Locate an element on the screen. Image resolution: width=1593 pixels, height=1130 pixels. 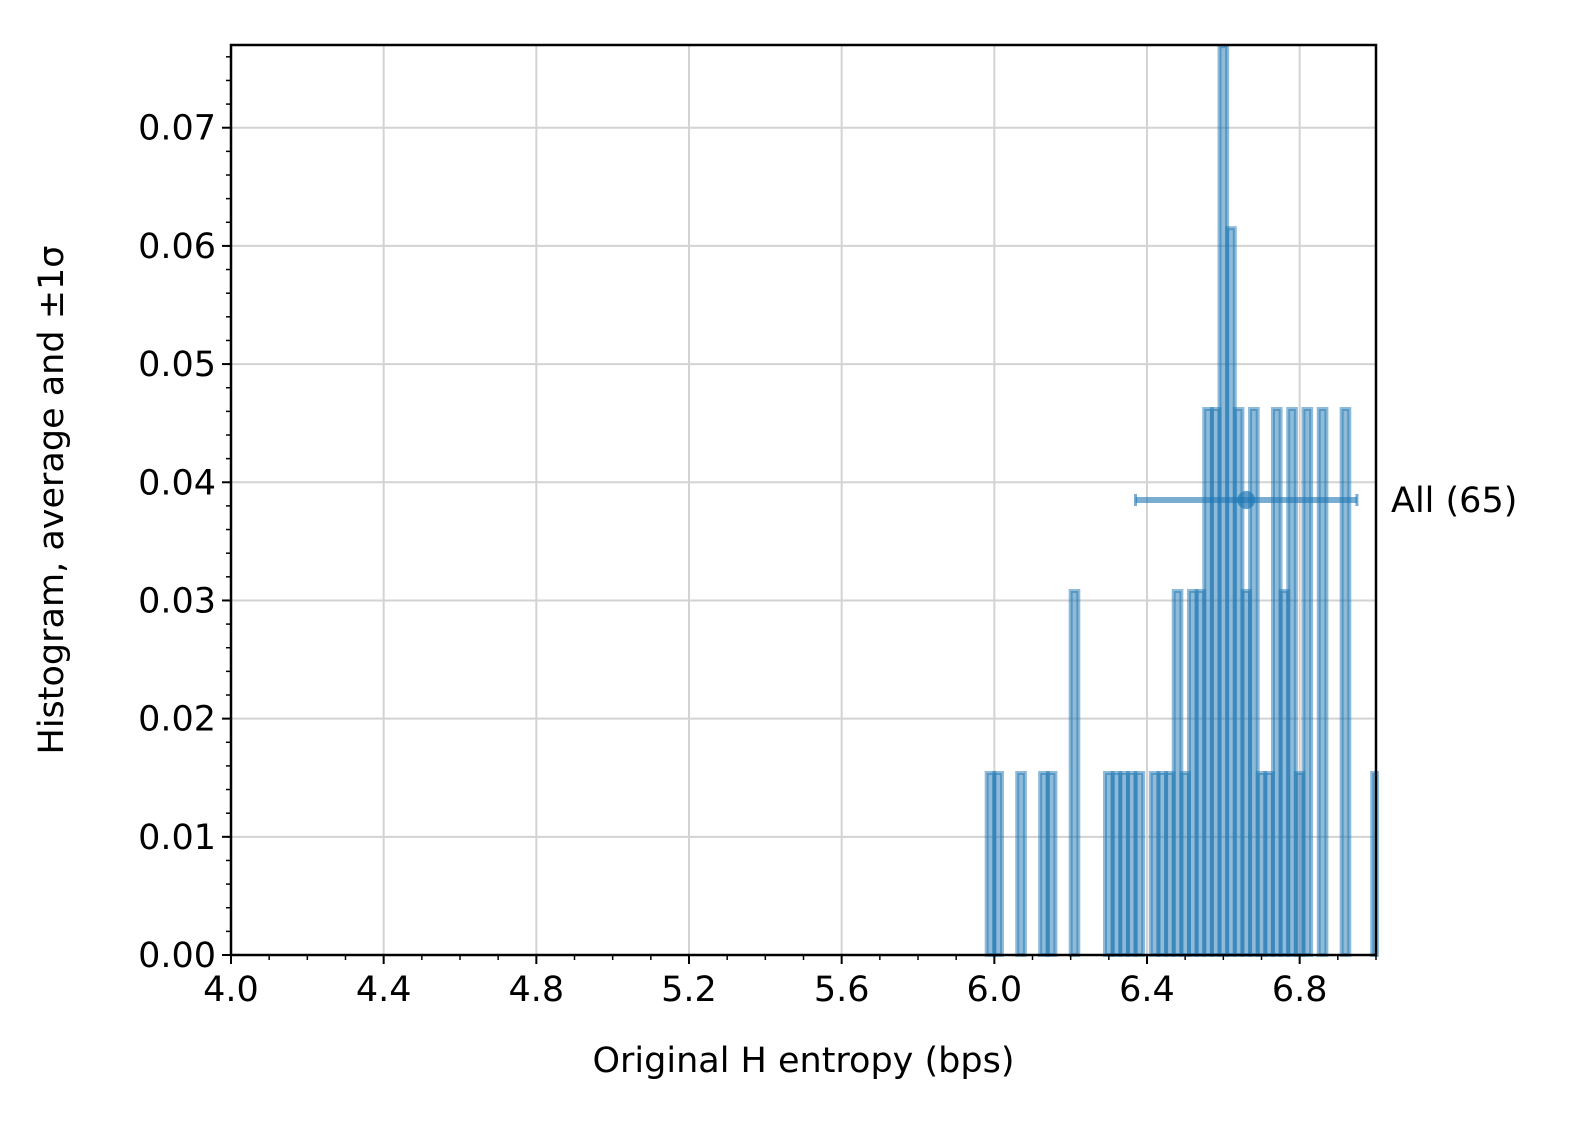
x-tick-label: 6.0 is located at coordinates (994, 990).